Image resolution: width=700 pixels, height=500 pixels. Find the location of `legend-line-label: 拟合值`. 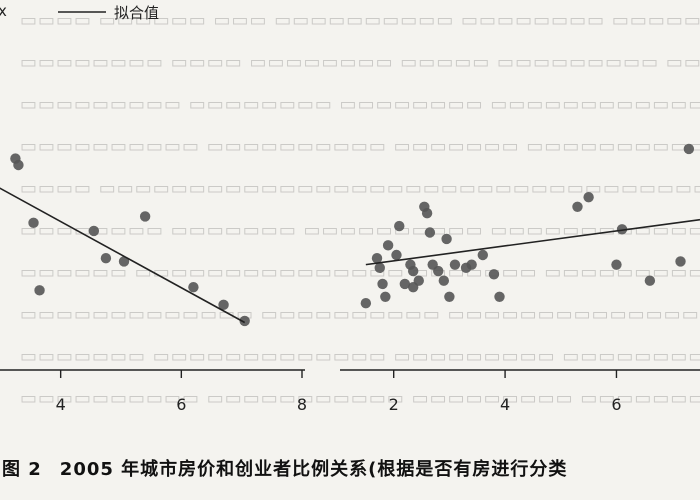

legend-line-label: 拟合值 is located at coordinates (136, 13).